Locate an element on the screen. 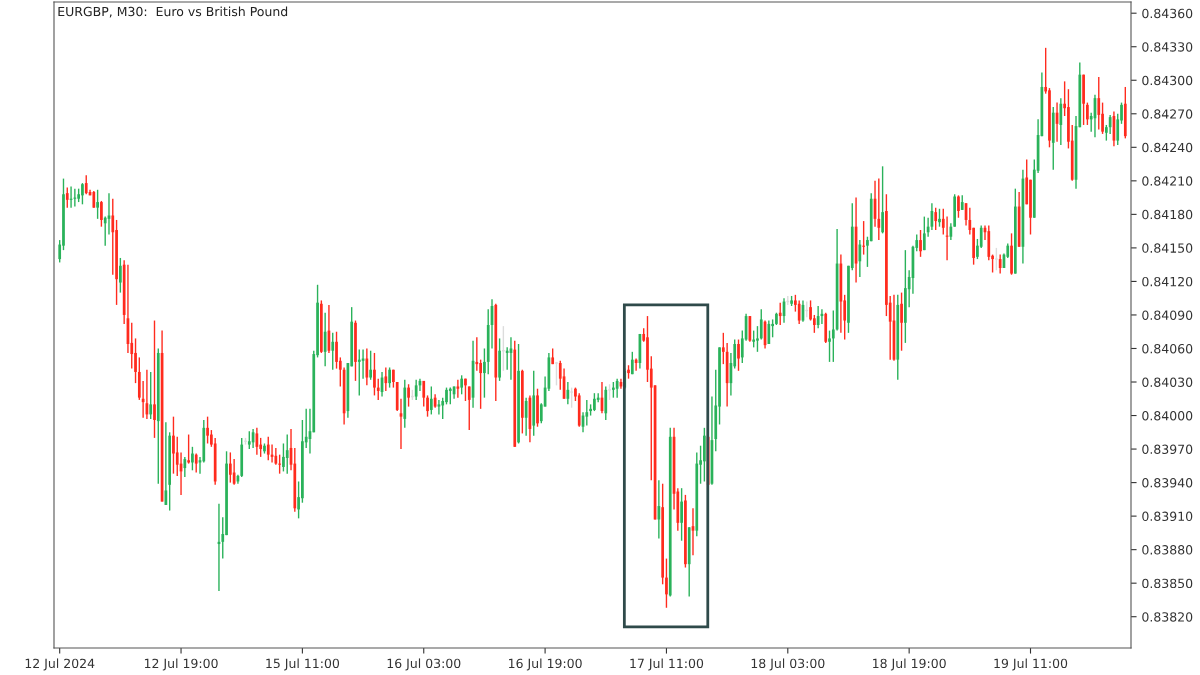  y-tick-label: 0.84150 is located at coordinates (1167, 248).